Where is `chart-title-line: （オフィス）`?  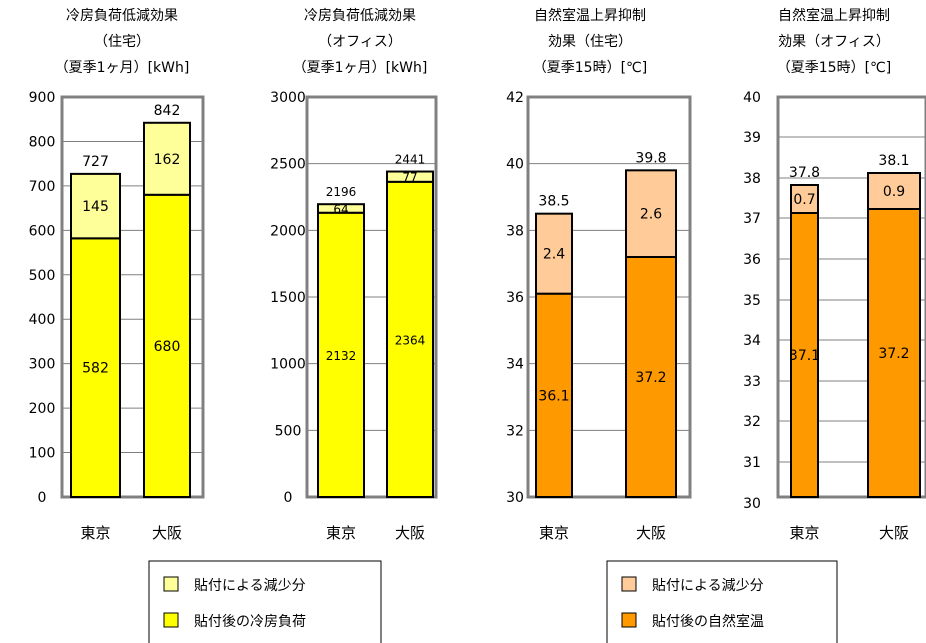 chart-title-line: （オフィス） is located at coordinates (360, 42).